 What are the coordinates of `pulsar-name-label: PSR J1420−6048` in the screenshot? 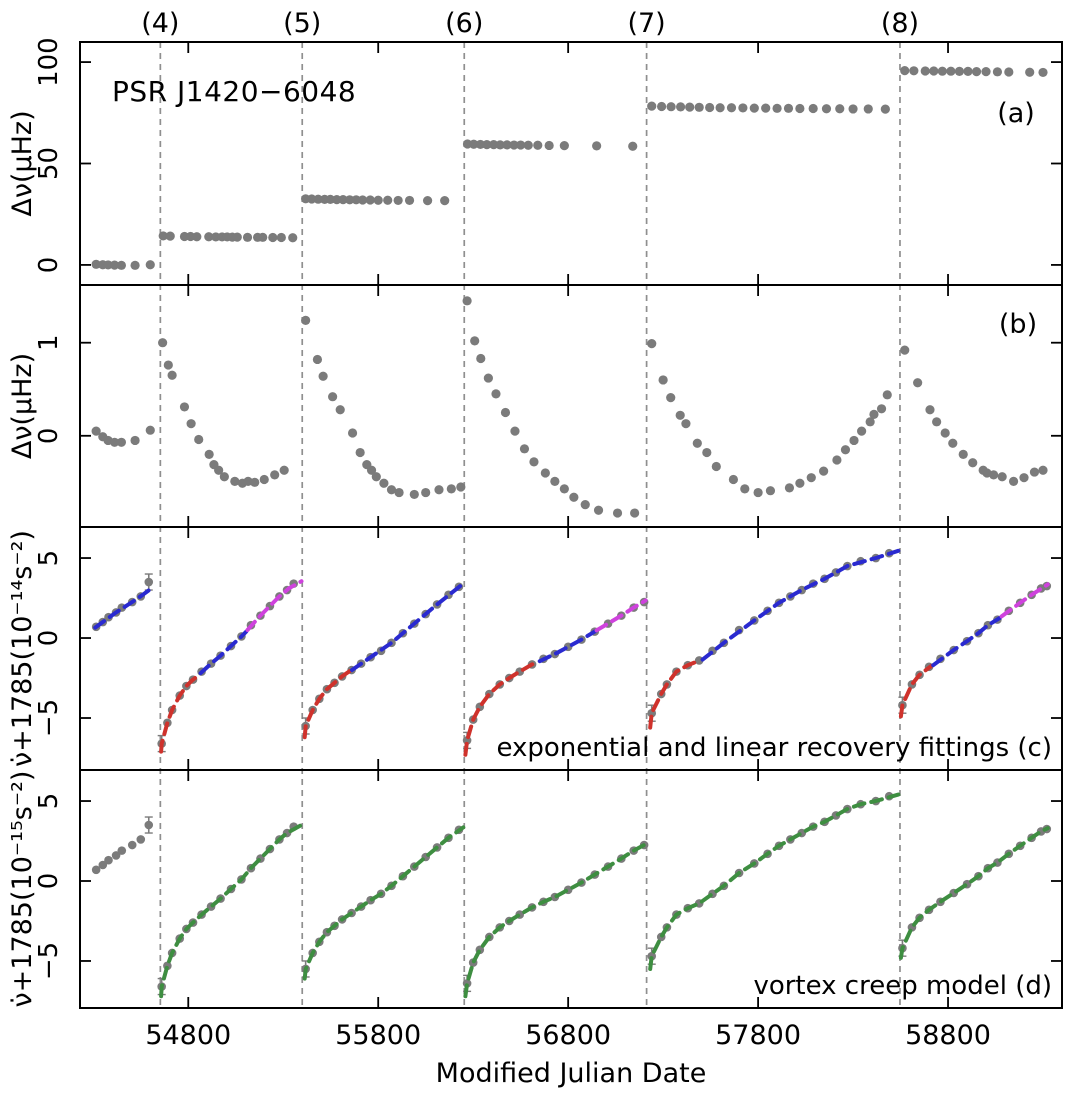 It's located at (234, 91).